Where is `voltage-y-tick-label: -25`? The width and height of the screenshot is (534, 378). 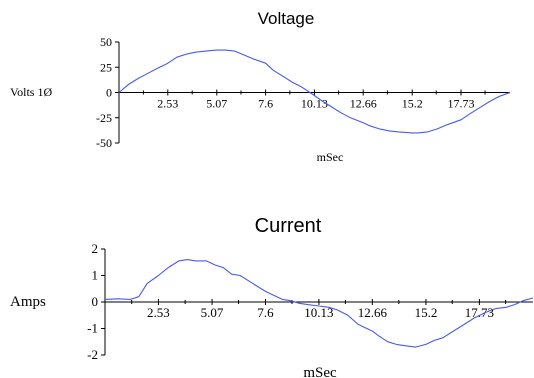
voltage-y-tick-label: -25 is located at coordinates (104, 118).